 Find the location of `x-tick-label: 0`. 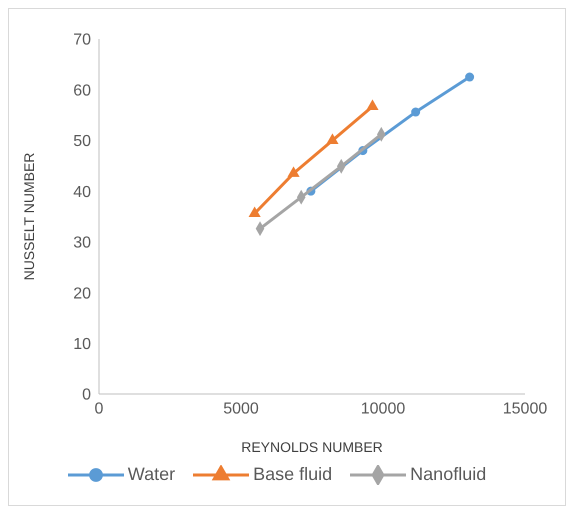

x-tick-label: 0 is located at coordinates (99, 409).